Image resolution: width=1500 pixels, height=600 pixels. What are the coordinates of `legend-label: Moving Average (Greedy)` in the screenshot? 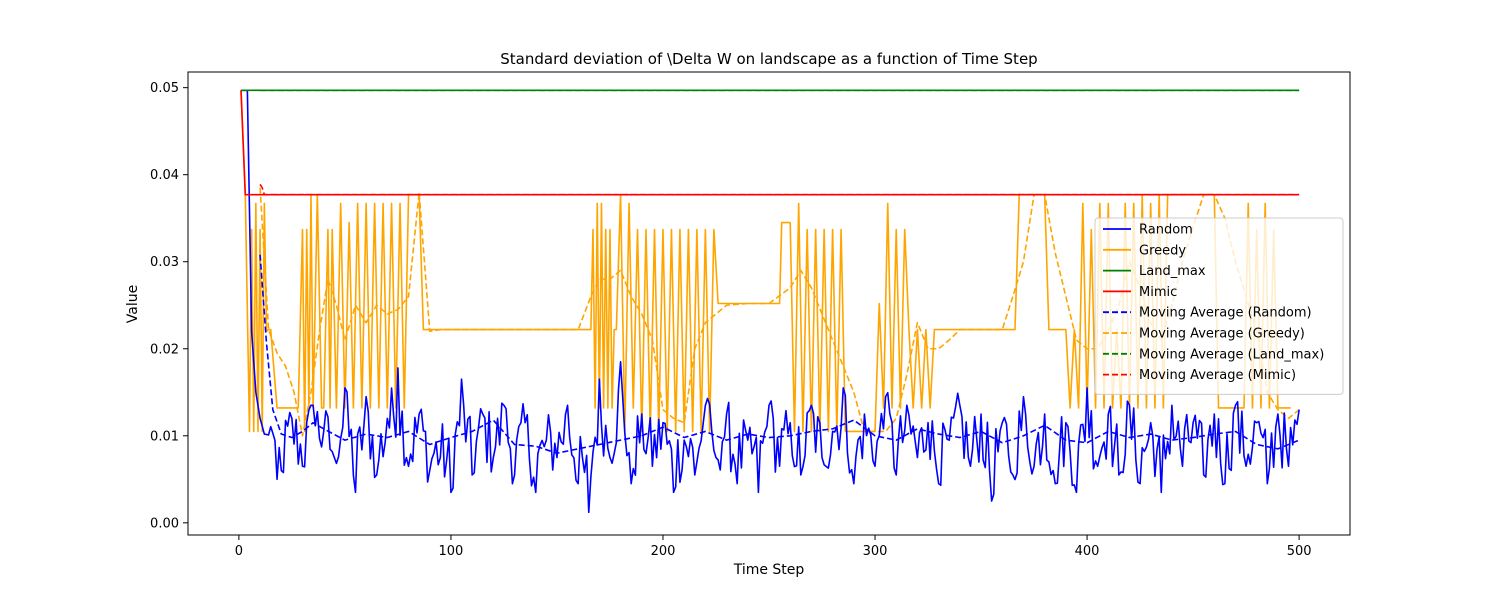 It's located at (1222, 334).